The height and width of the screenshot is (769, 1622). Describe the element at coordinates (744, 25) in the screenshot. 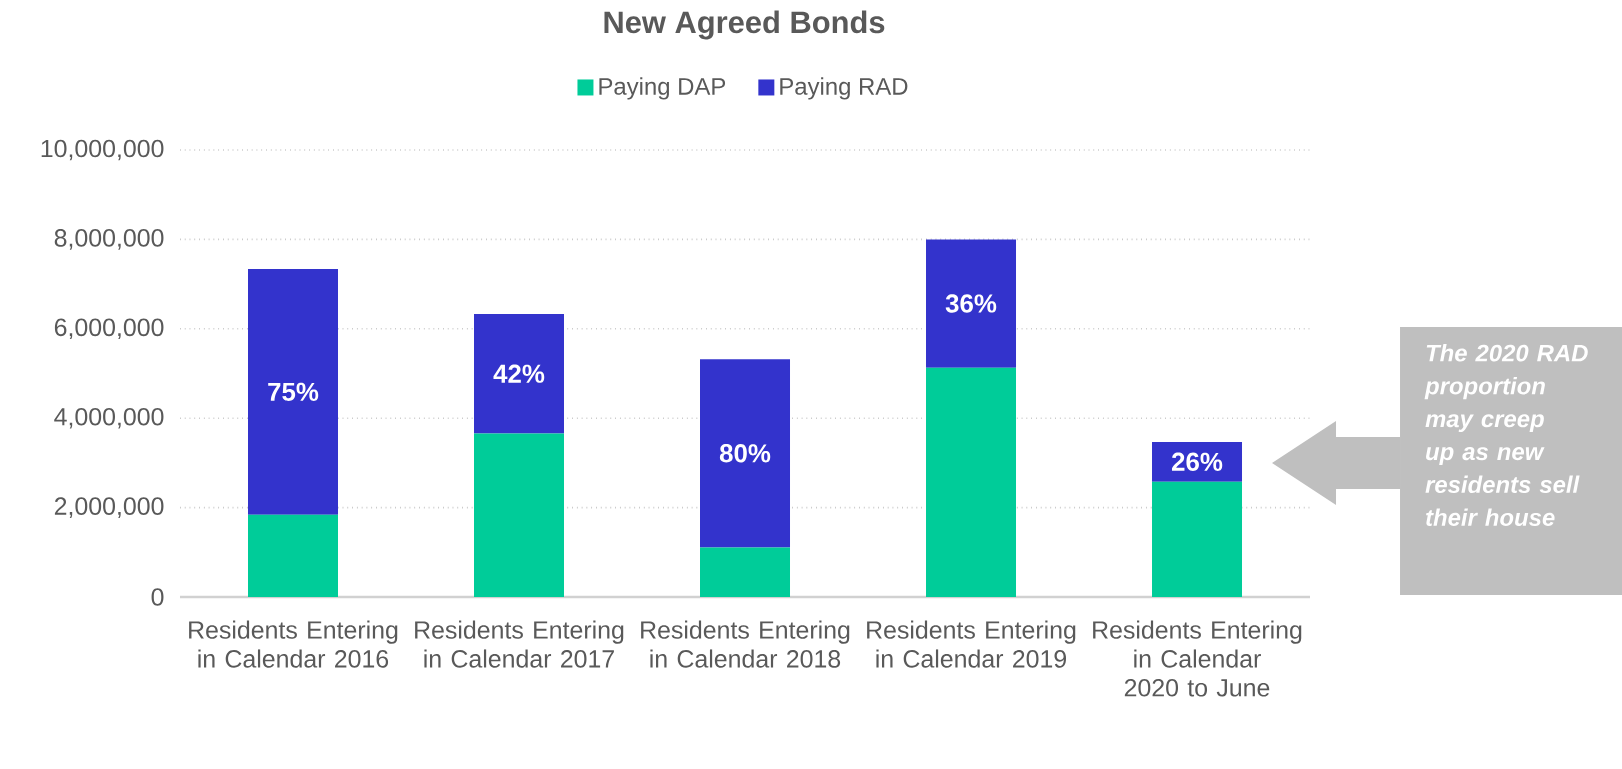

I see `chart-title: New Agreed Bonds` at that location.